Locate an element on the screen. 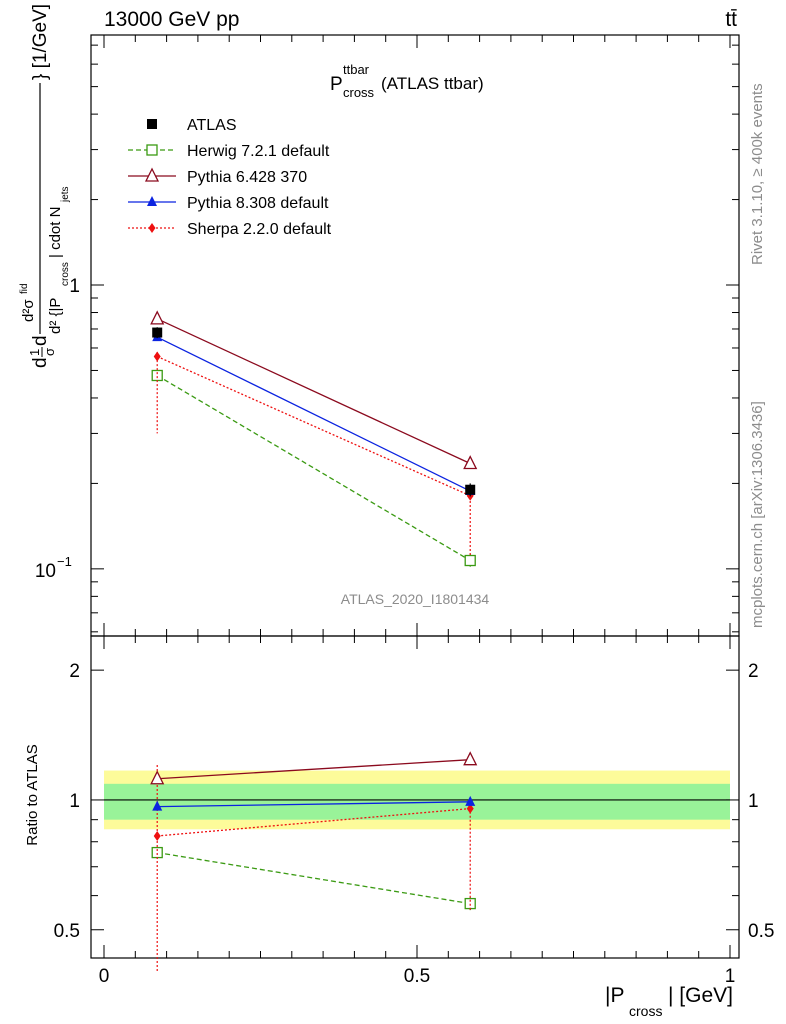 This screenshot has height=1024, width=786. process-label: tt̄ is located at coordinates (731, 19).